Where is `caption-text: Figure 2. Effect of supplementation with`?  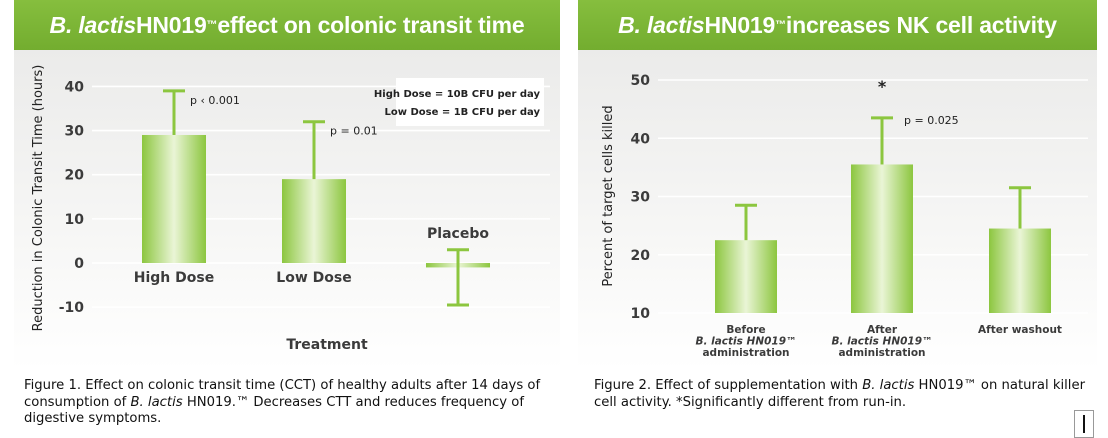
caption-text: Figure 2. Effect of supplementation with is located at coordinates (728, 385).